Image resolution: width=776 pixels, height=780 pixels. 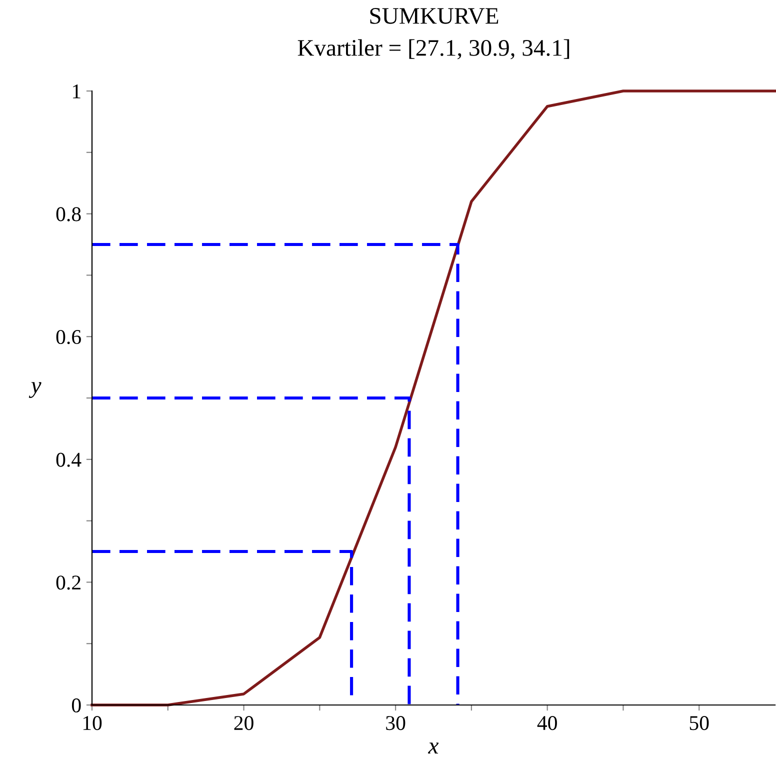 What do you see at coordinates (396, 723) in the screenshot?
I see `x-tick-label: 30` at bounding box center [396, 723].